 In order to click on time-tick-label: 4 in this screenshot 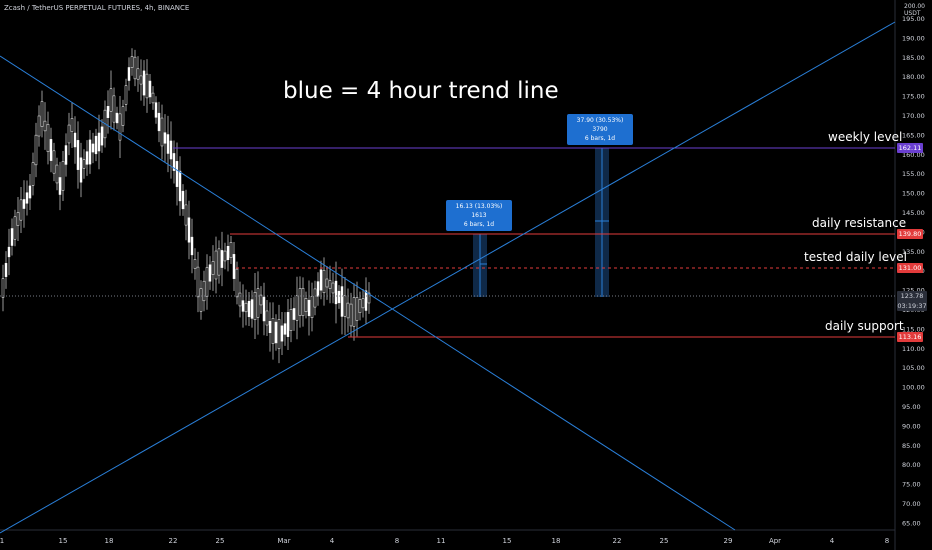, I will do `click(832, 541)`.